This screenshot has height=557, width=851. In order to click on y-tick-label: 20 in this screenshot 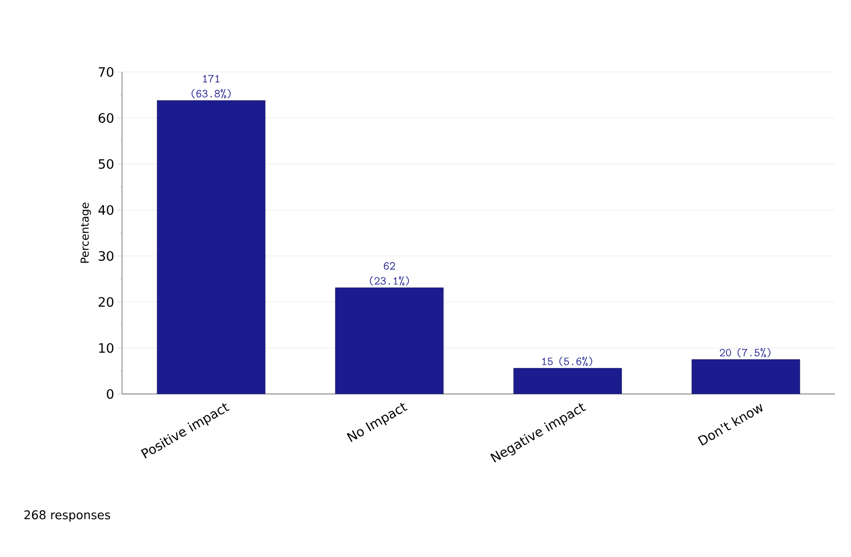, I will do `click(106, 302)`.